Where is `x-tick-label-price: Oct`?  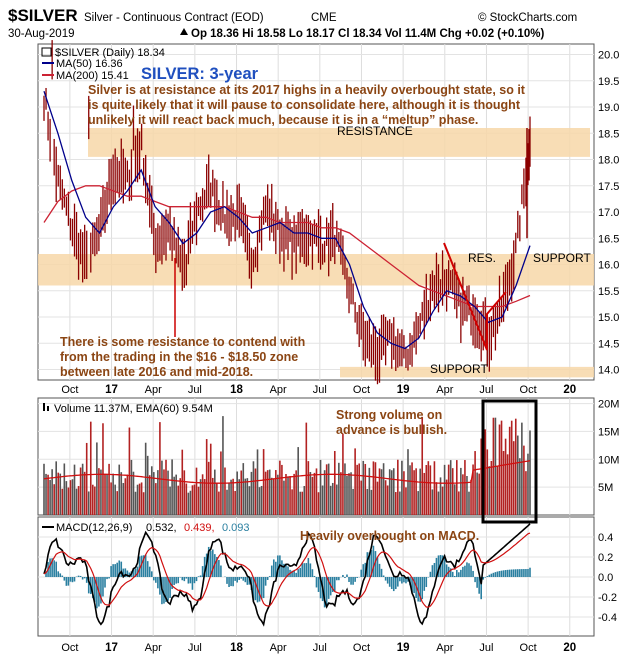 x-tick-label-price: Oct is located at coordinates (69, 390).